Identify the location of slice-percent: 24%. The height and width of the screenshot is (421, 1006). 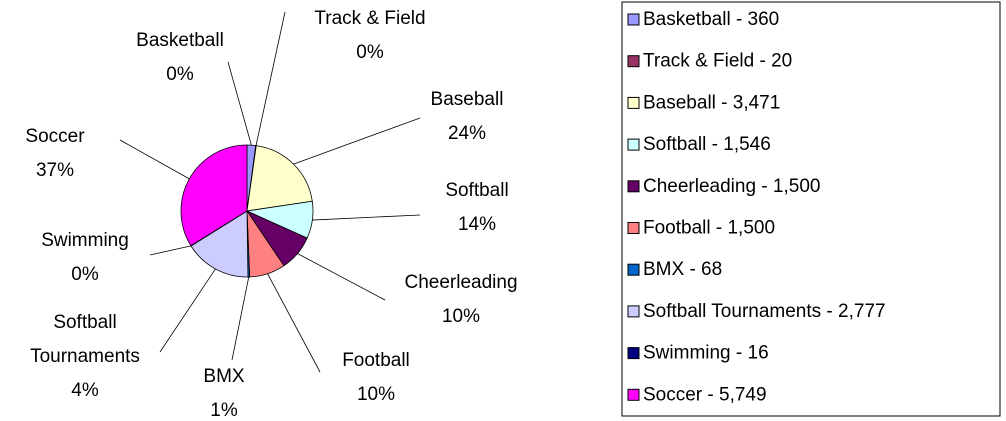
(467, 133).